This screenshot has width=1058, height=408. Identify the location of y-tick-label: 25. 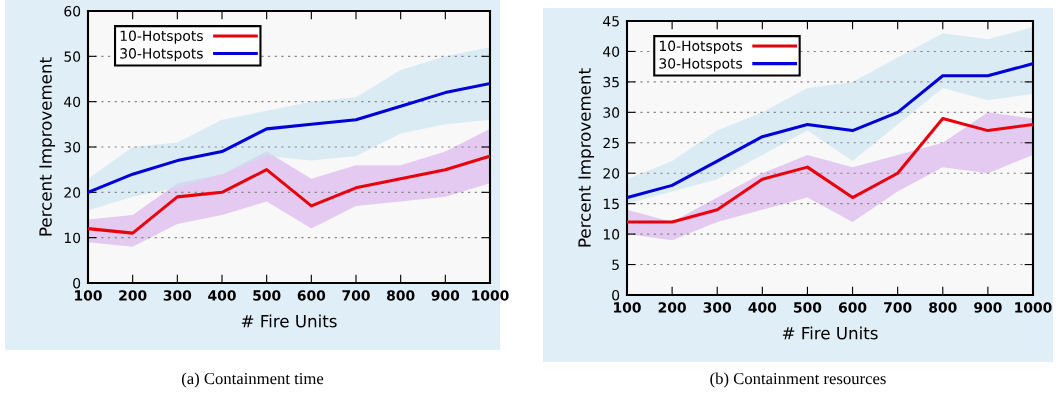
(611, 143).